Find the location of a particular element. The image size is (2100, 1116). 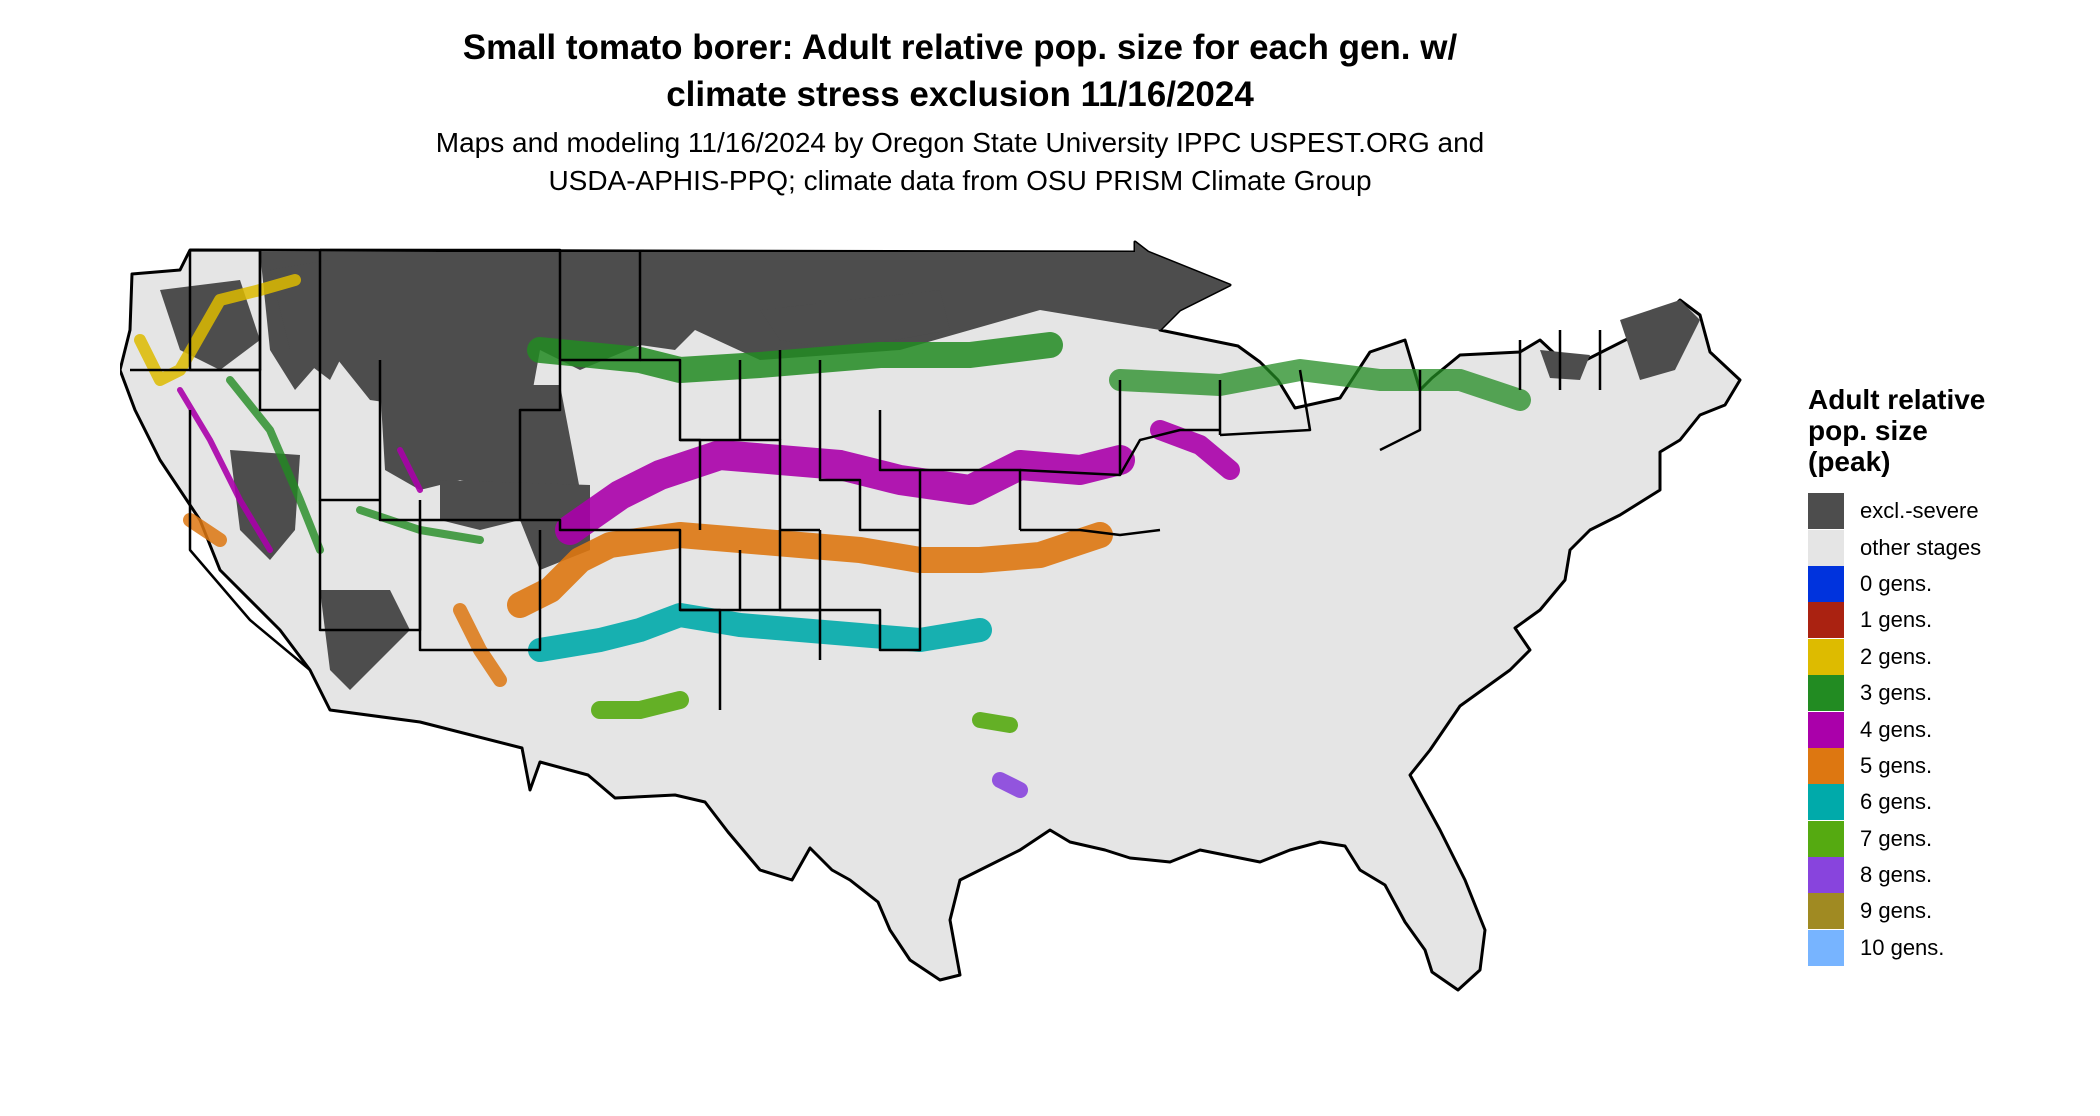

band-4-gens is located at coordinates (845, 492).